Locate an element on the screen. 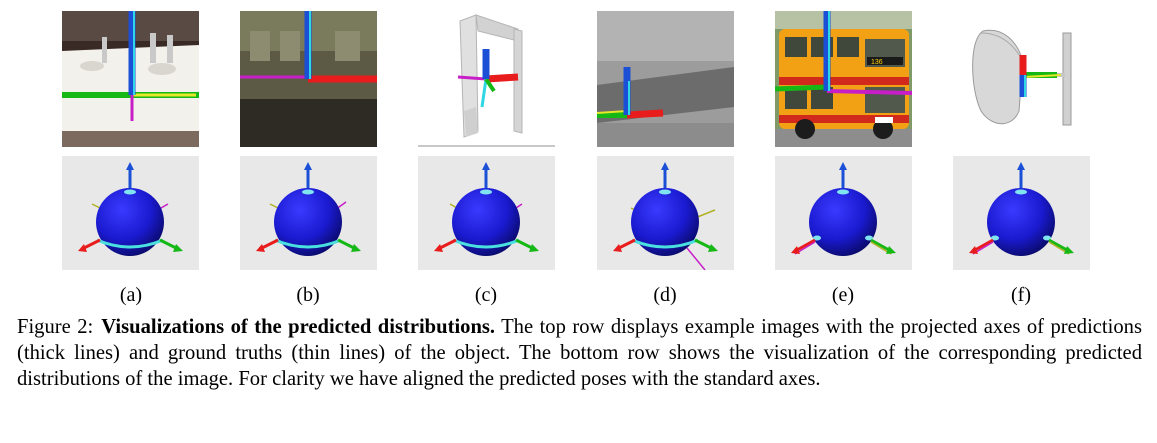  subfigure-label-c: (c) is located at coordinates (486, 295).